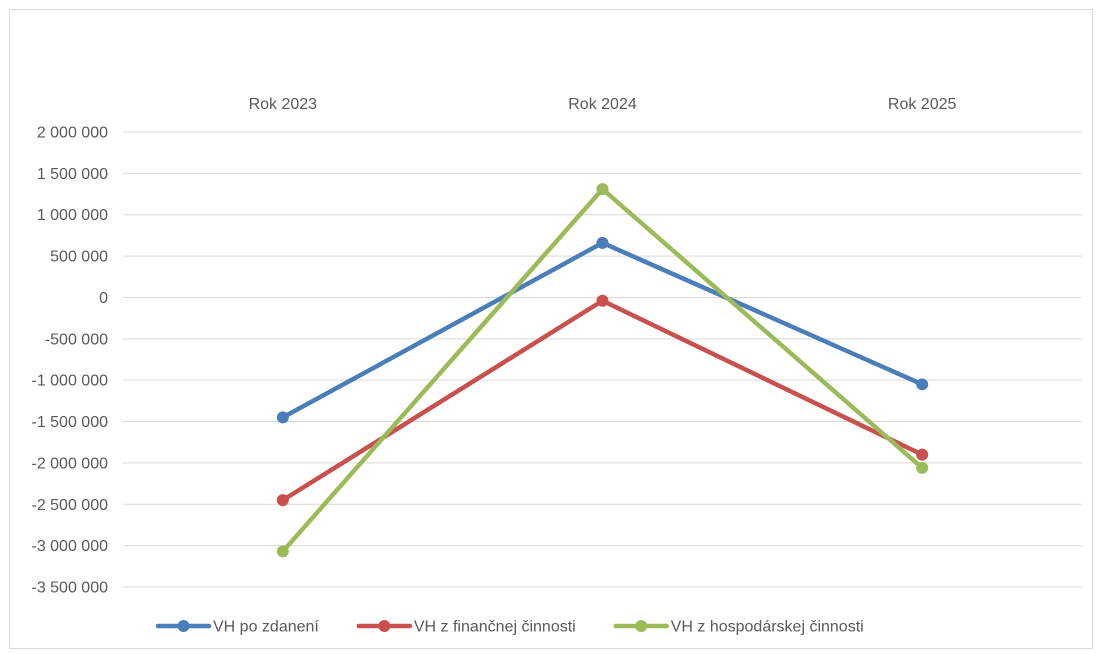 This screenshot has width=1102, height=654. What do you see at coordinates (76, 339) in the screenshot?
I see `y-tick-label: -500 000` at bounding box center [76, 339].